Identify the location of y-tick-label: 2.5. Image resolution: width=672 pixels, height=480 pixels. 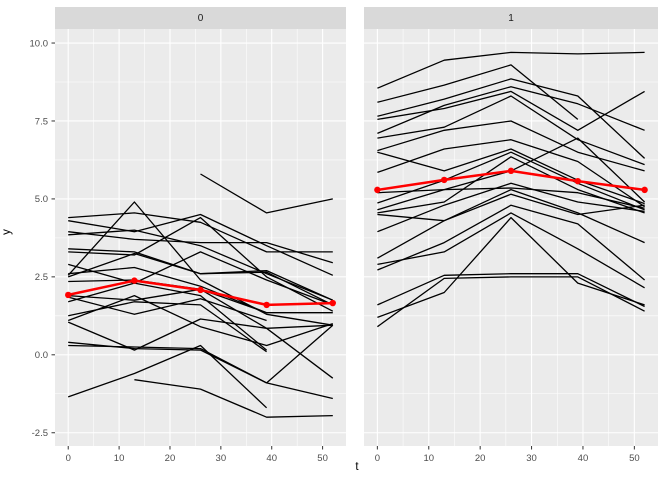
(41, 277).